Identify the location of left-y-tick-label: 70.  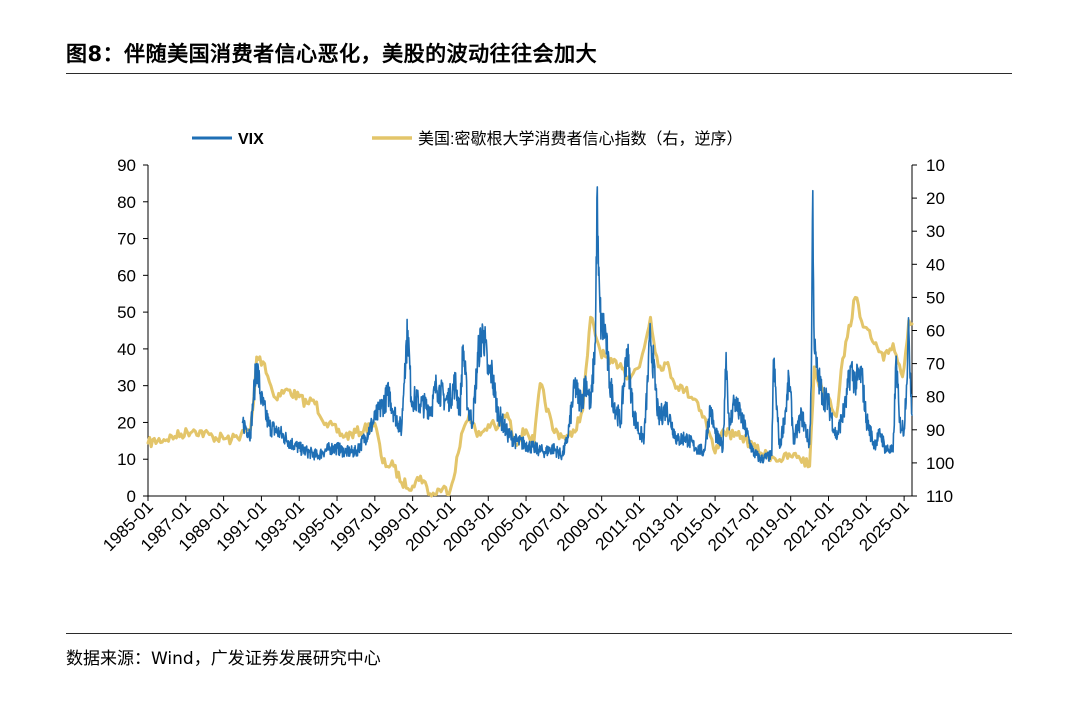
(126, 239).